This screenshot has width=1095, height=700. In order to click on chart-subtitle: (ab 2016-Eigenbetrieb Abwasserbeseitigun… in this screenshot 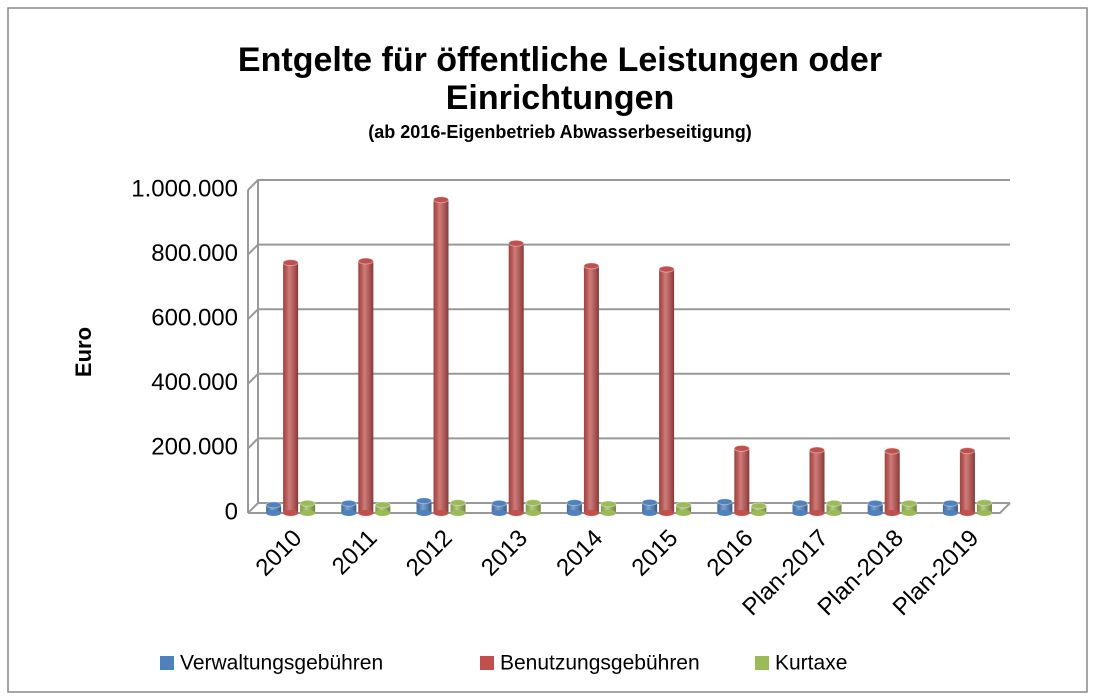, I will do `click(559, 132)`.